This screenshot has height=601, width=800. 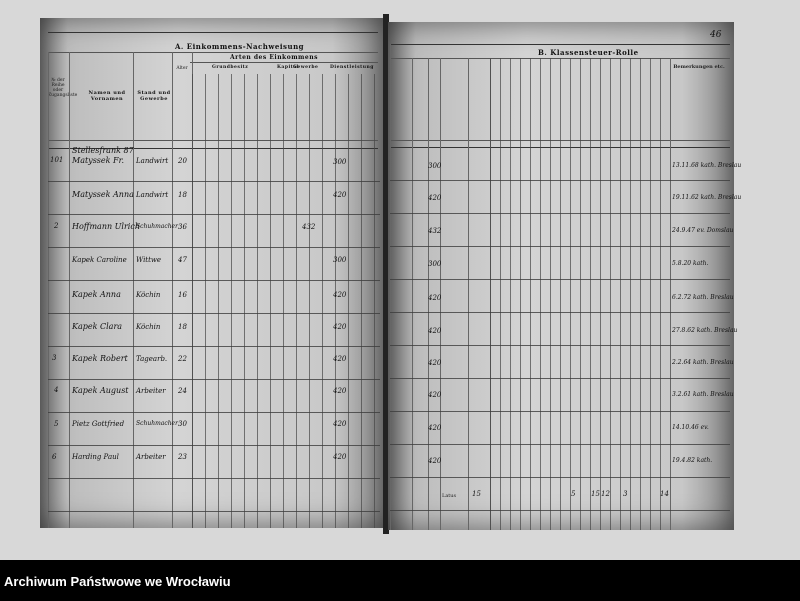 What do you see at coordinates (449, 496) in the screenshot?
I see `latus-label: Latus` at bounding box center [449, 496].